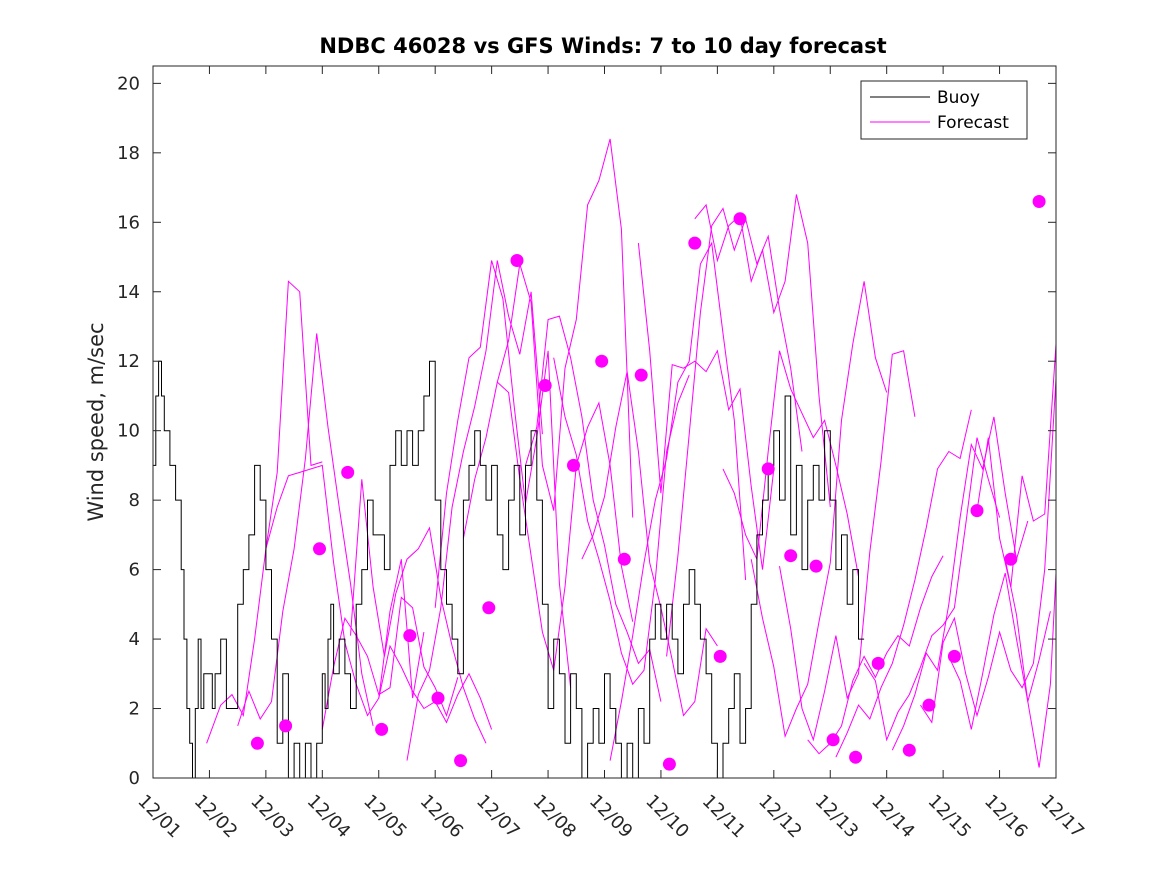  Describe the element at coordinates (134, 500) in the screenshot. I see `y-tick-label: 8` at that location.